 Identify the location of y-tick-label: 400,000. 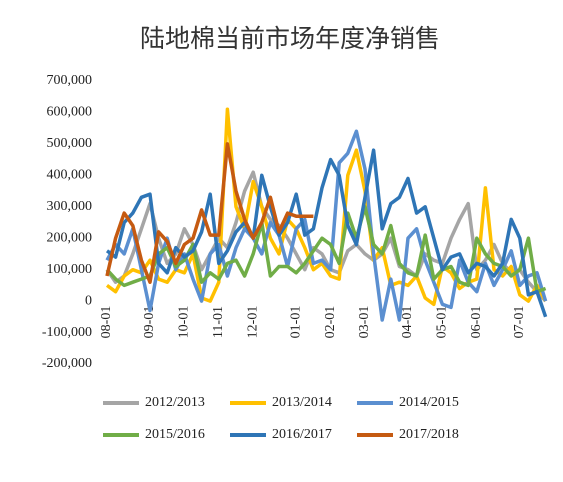
(70, 175).